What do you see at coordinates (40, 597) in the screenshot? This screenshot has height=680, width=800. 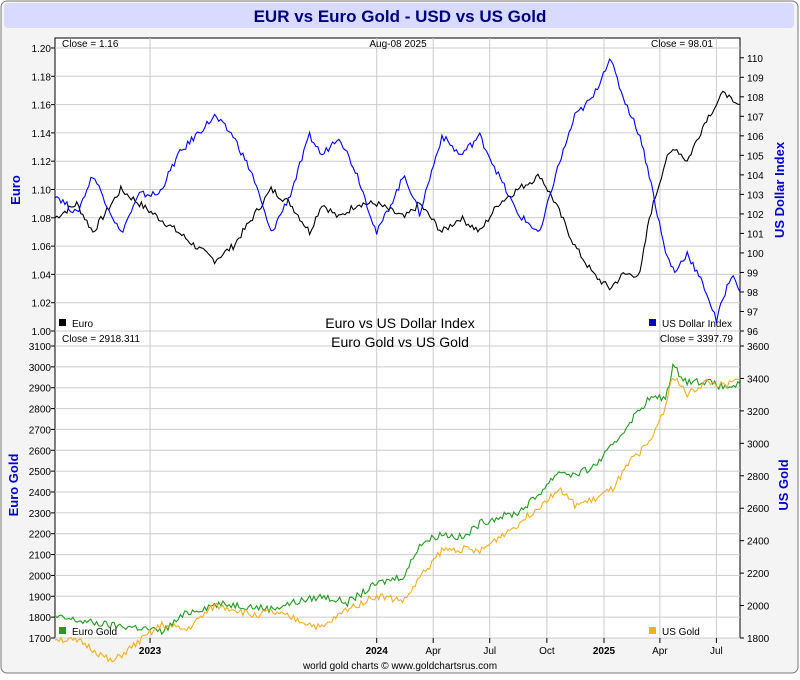 I see `y-tick-label-left: 1900` at bounding box center [40, 597].